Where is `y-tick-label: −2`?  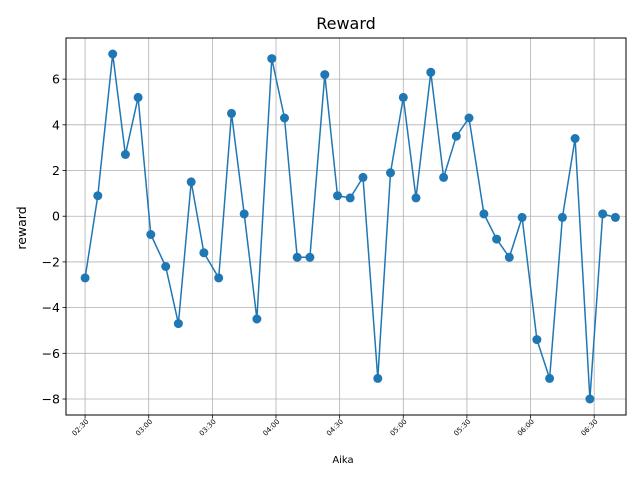
y-tick-label: −2 is located at coordinates (51, 261).